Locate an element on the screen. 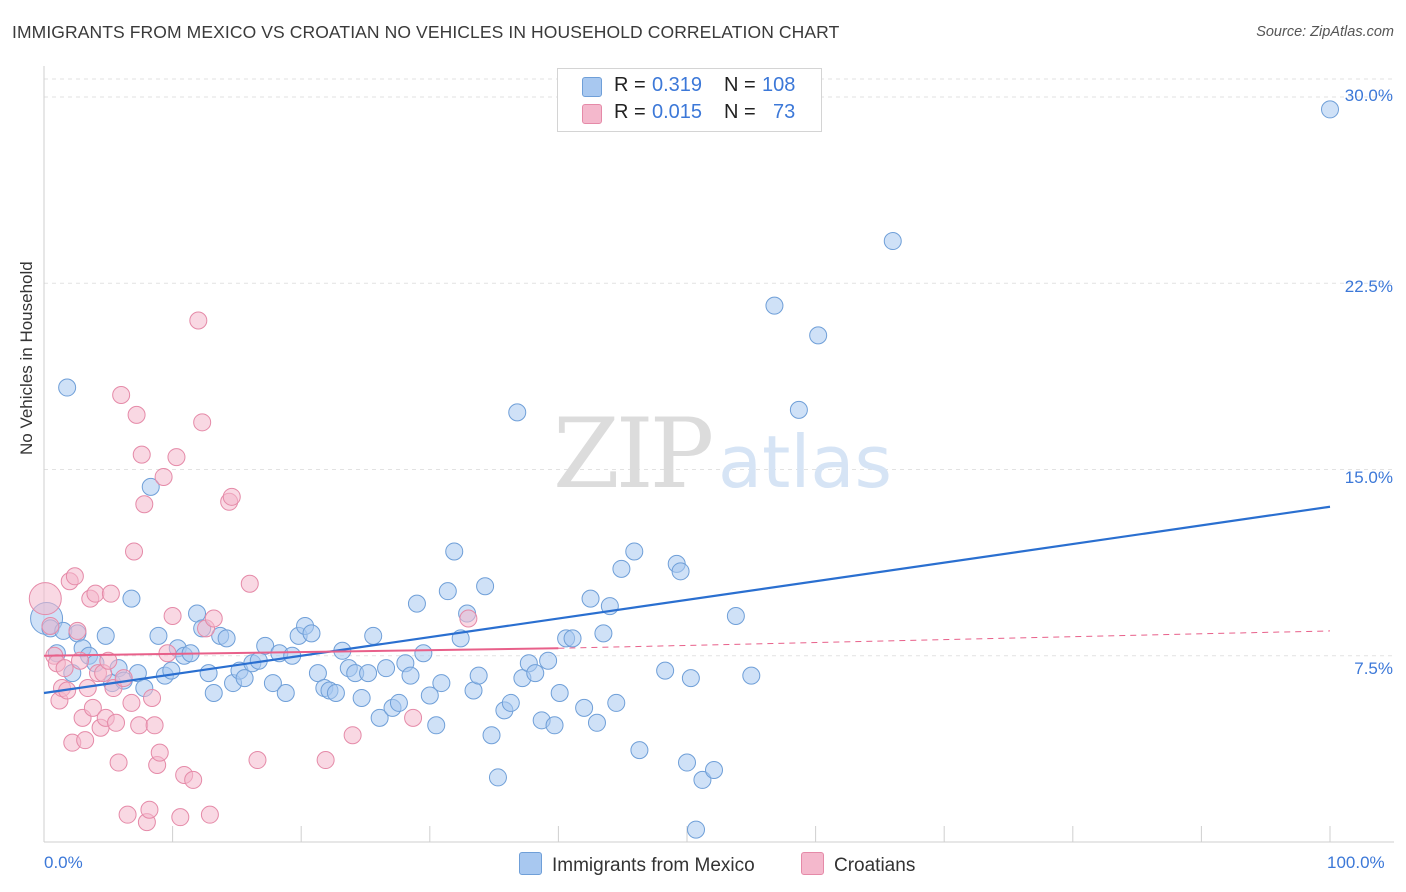  legend-r-label: R = is located at coordinates (630, 85).